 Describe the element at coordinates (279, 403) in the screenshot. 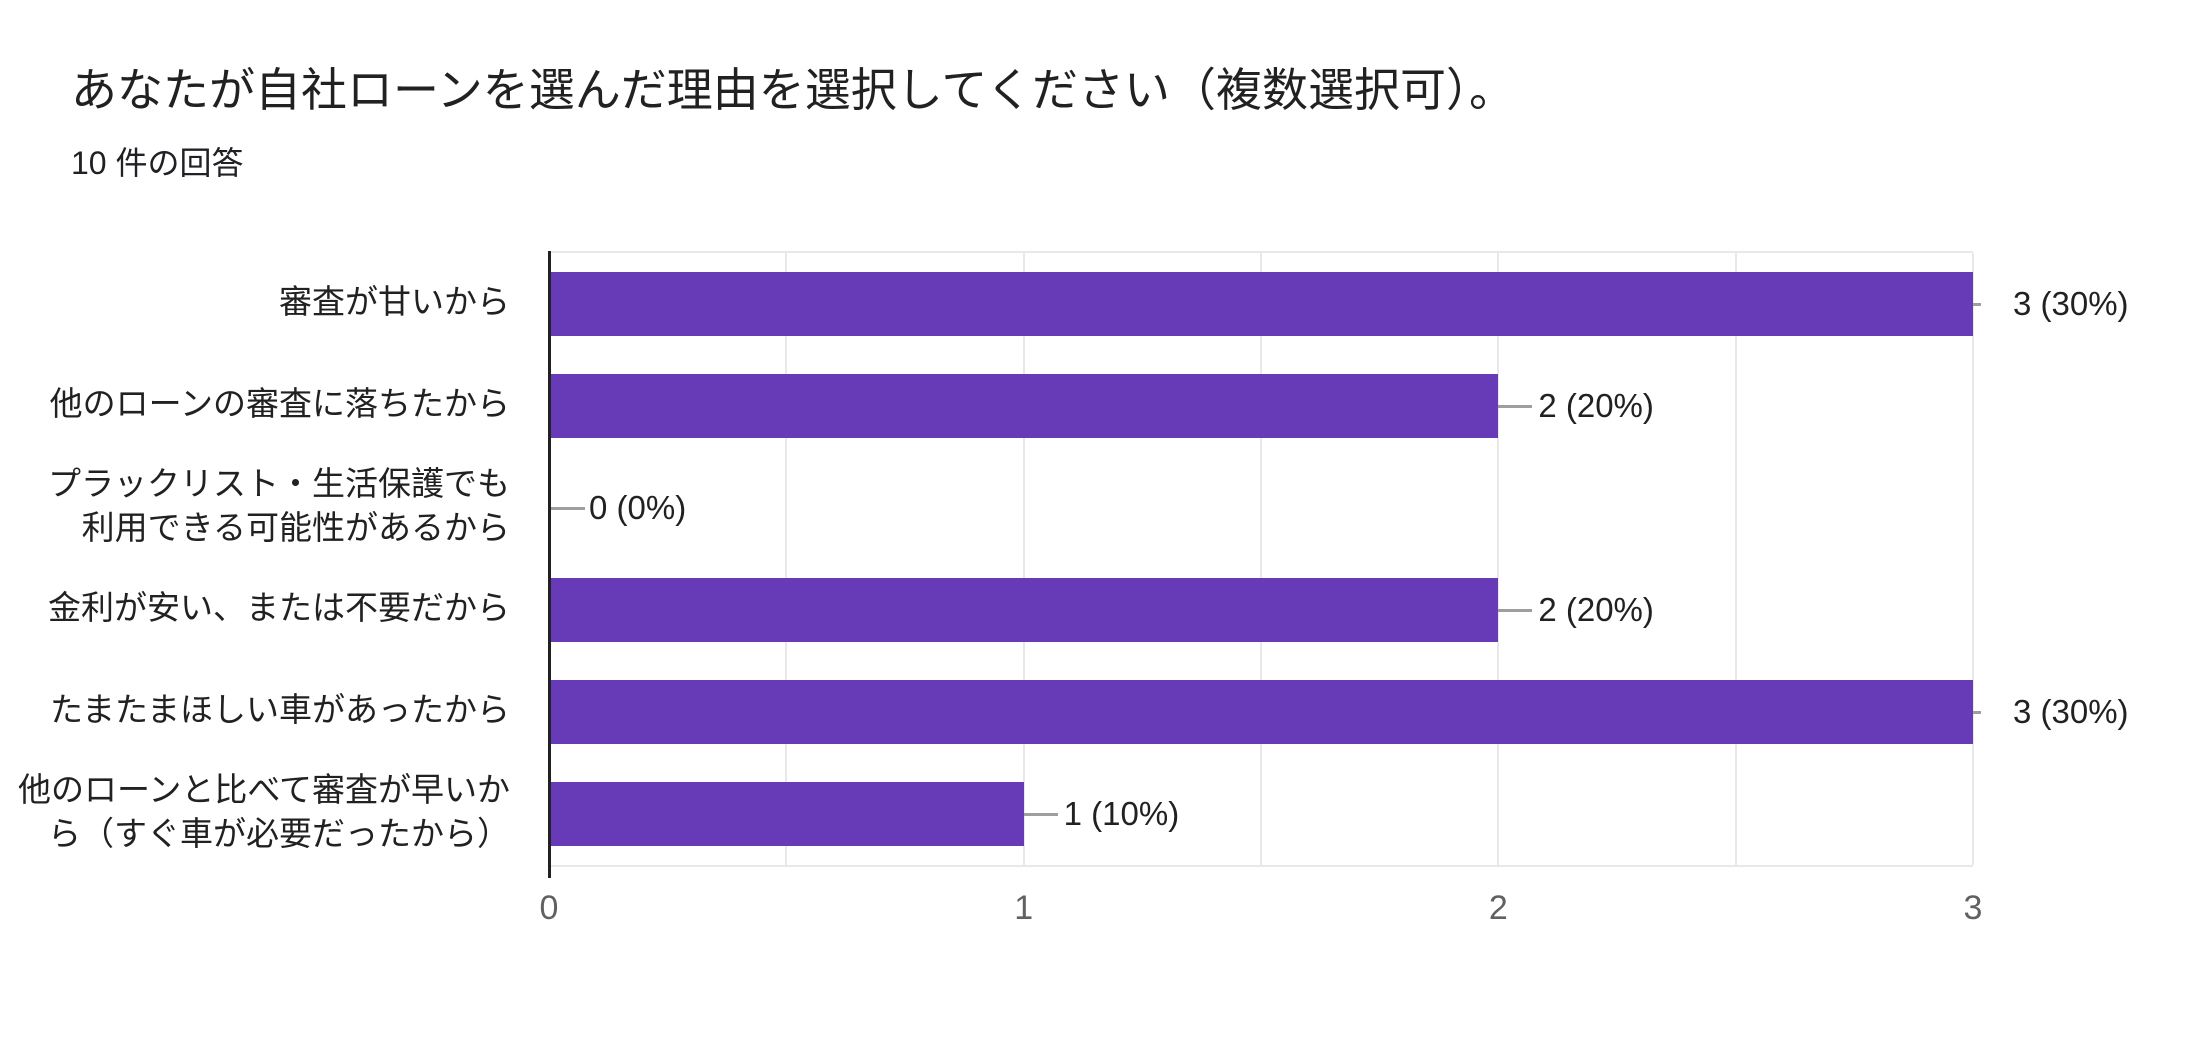

I see `category-label: 他のローンの審査に落ちたから` at that location.